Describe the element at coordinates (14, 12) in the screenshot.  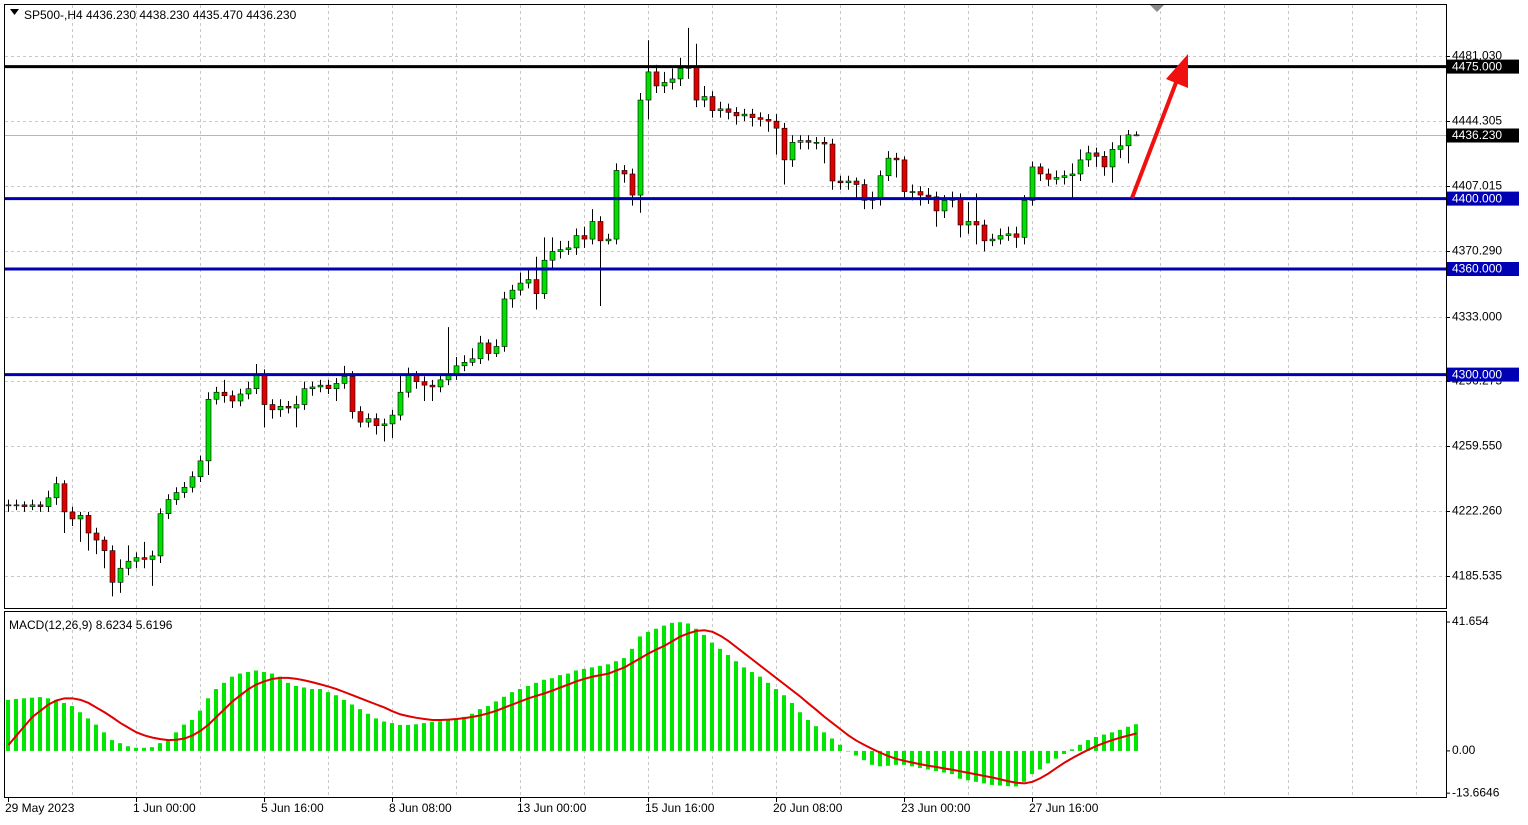
I see `menu-triangle` at that location.